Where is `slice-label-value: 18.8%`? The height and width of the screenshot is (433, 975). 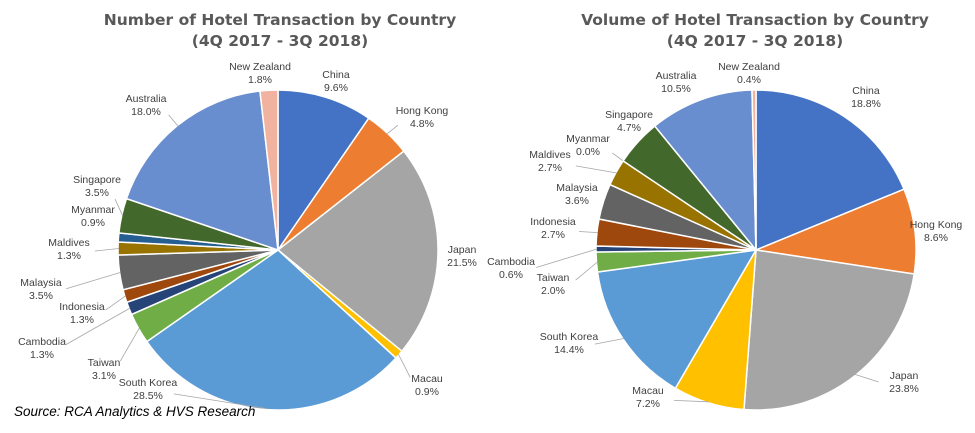
slice-label-value: 18.8% is located at coordinates (866, 104).